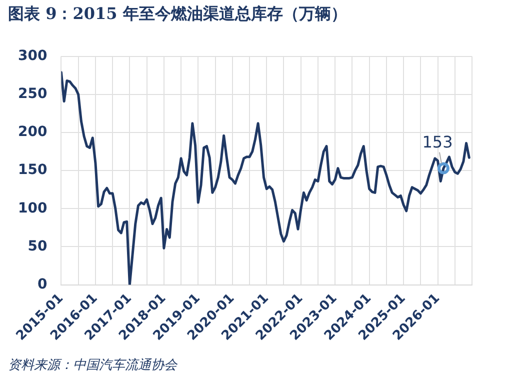 This screenshot has width=524, height=382. What do you see at coordinates (92, 365) in the screenshot?
I see `text: 资料来源：中国汽车流通协会` at bounding box center [92, 365].